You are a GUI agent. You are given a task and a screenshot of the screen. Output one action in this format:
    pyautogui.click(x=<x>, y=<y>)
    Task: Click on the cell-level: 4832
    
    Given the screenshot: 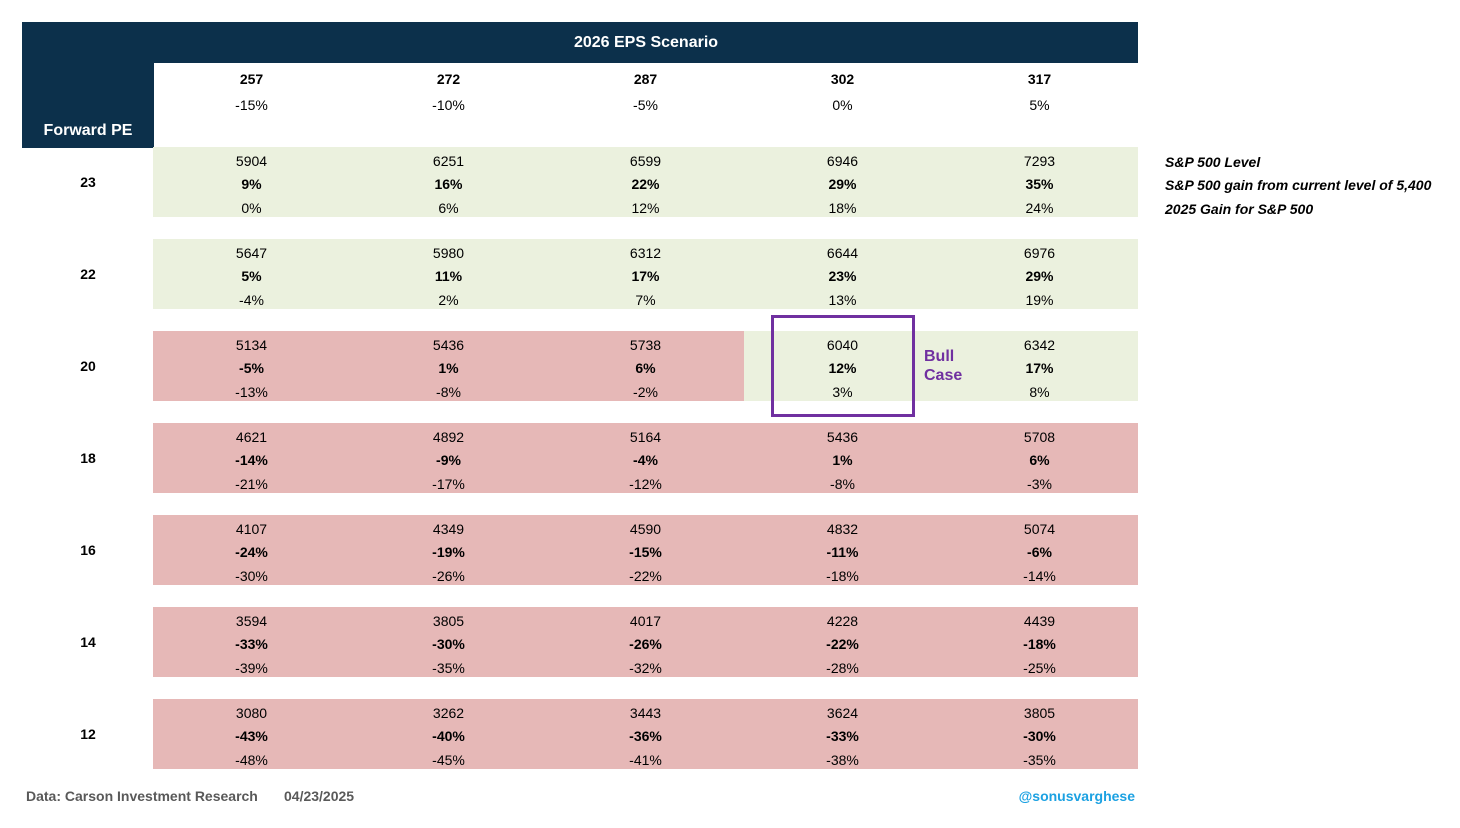 What is the action you would take?
    pyautogui.click(x=842, y=529)
    